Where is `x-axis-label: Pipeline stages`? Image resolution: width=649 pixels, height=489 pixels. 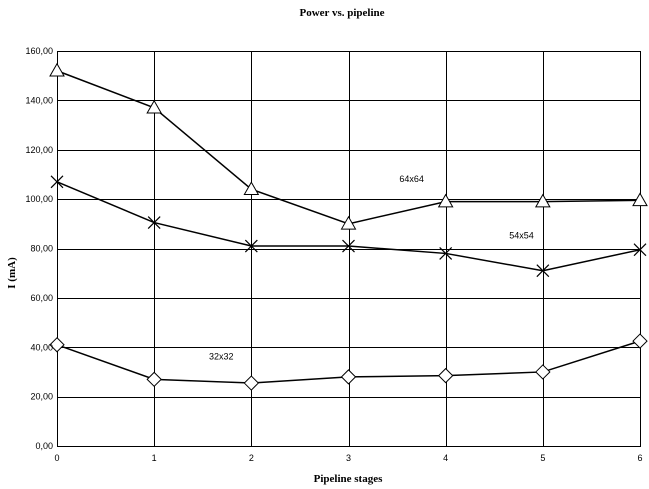
x-axis-label: Pipeline stages is located at coordinates (348, 479).